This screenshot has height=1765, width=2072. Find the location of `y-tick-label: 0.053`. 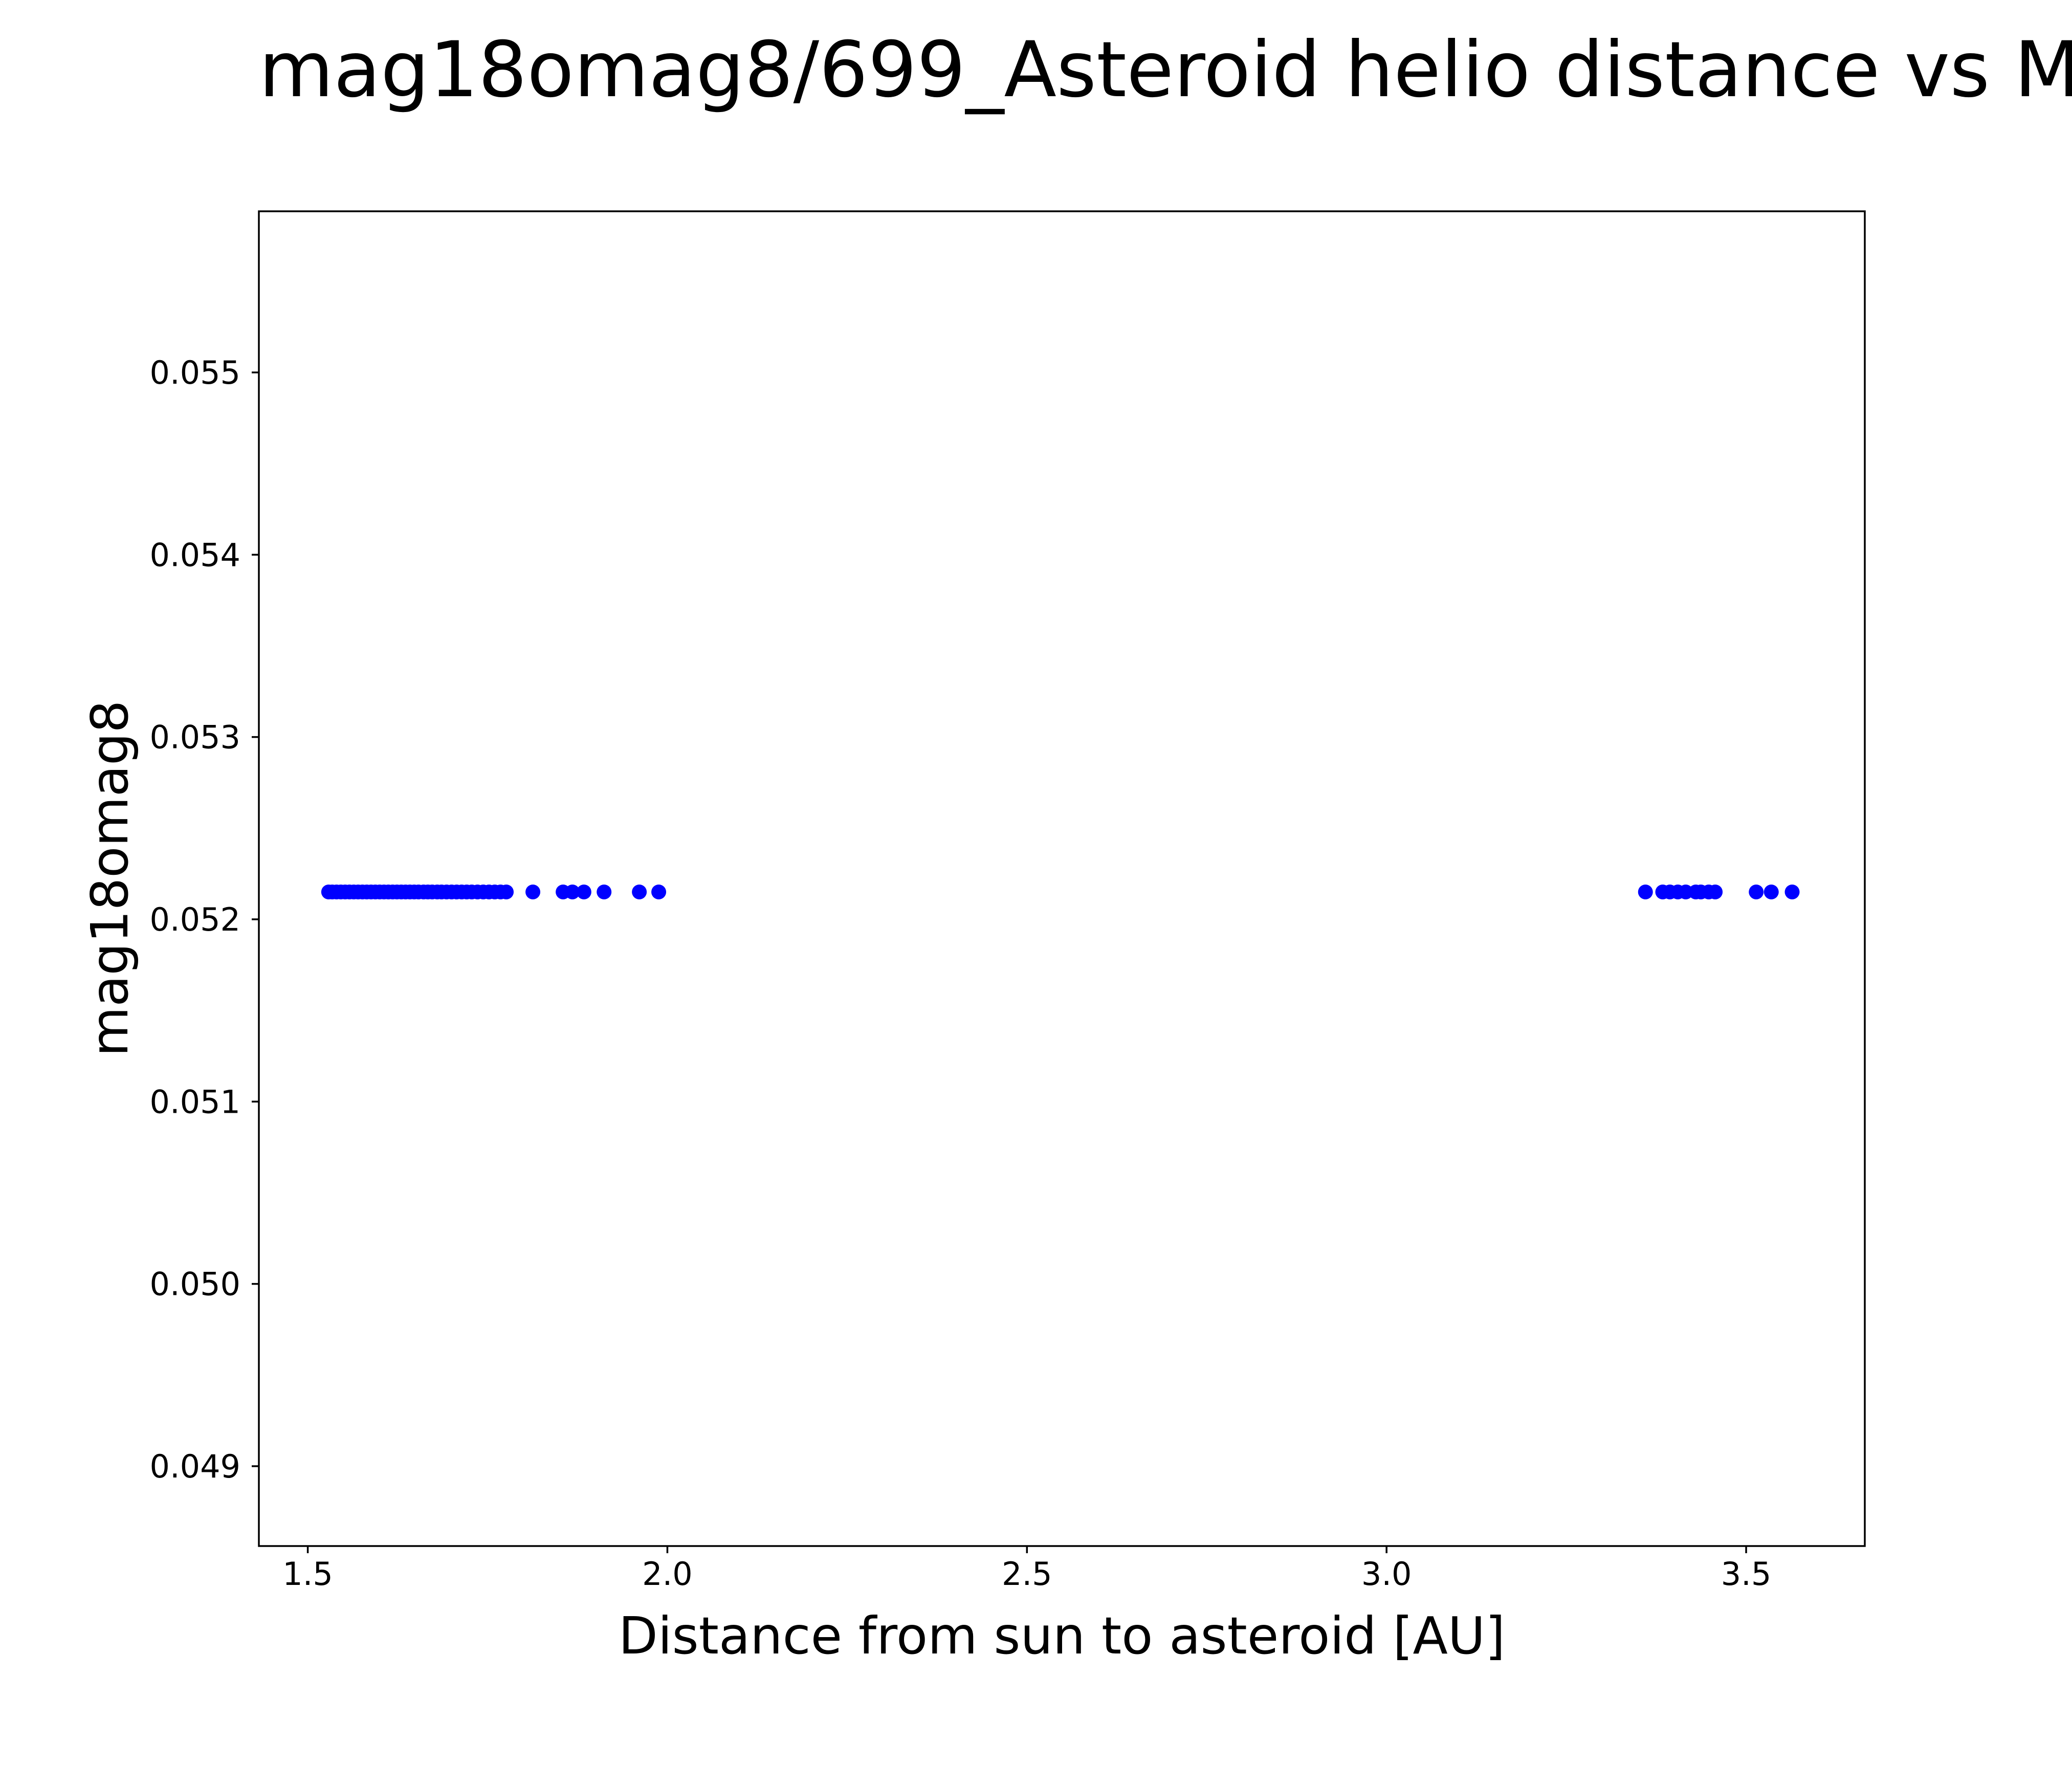

y-tick-label: 0.053 is located at coordinates (195, 738).